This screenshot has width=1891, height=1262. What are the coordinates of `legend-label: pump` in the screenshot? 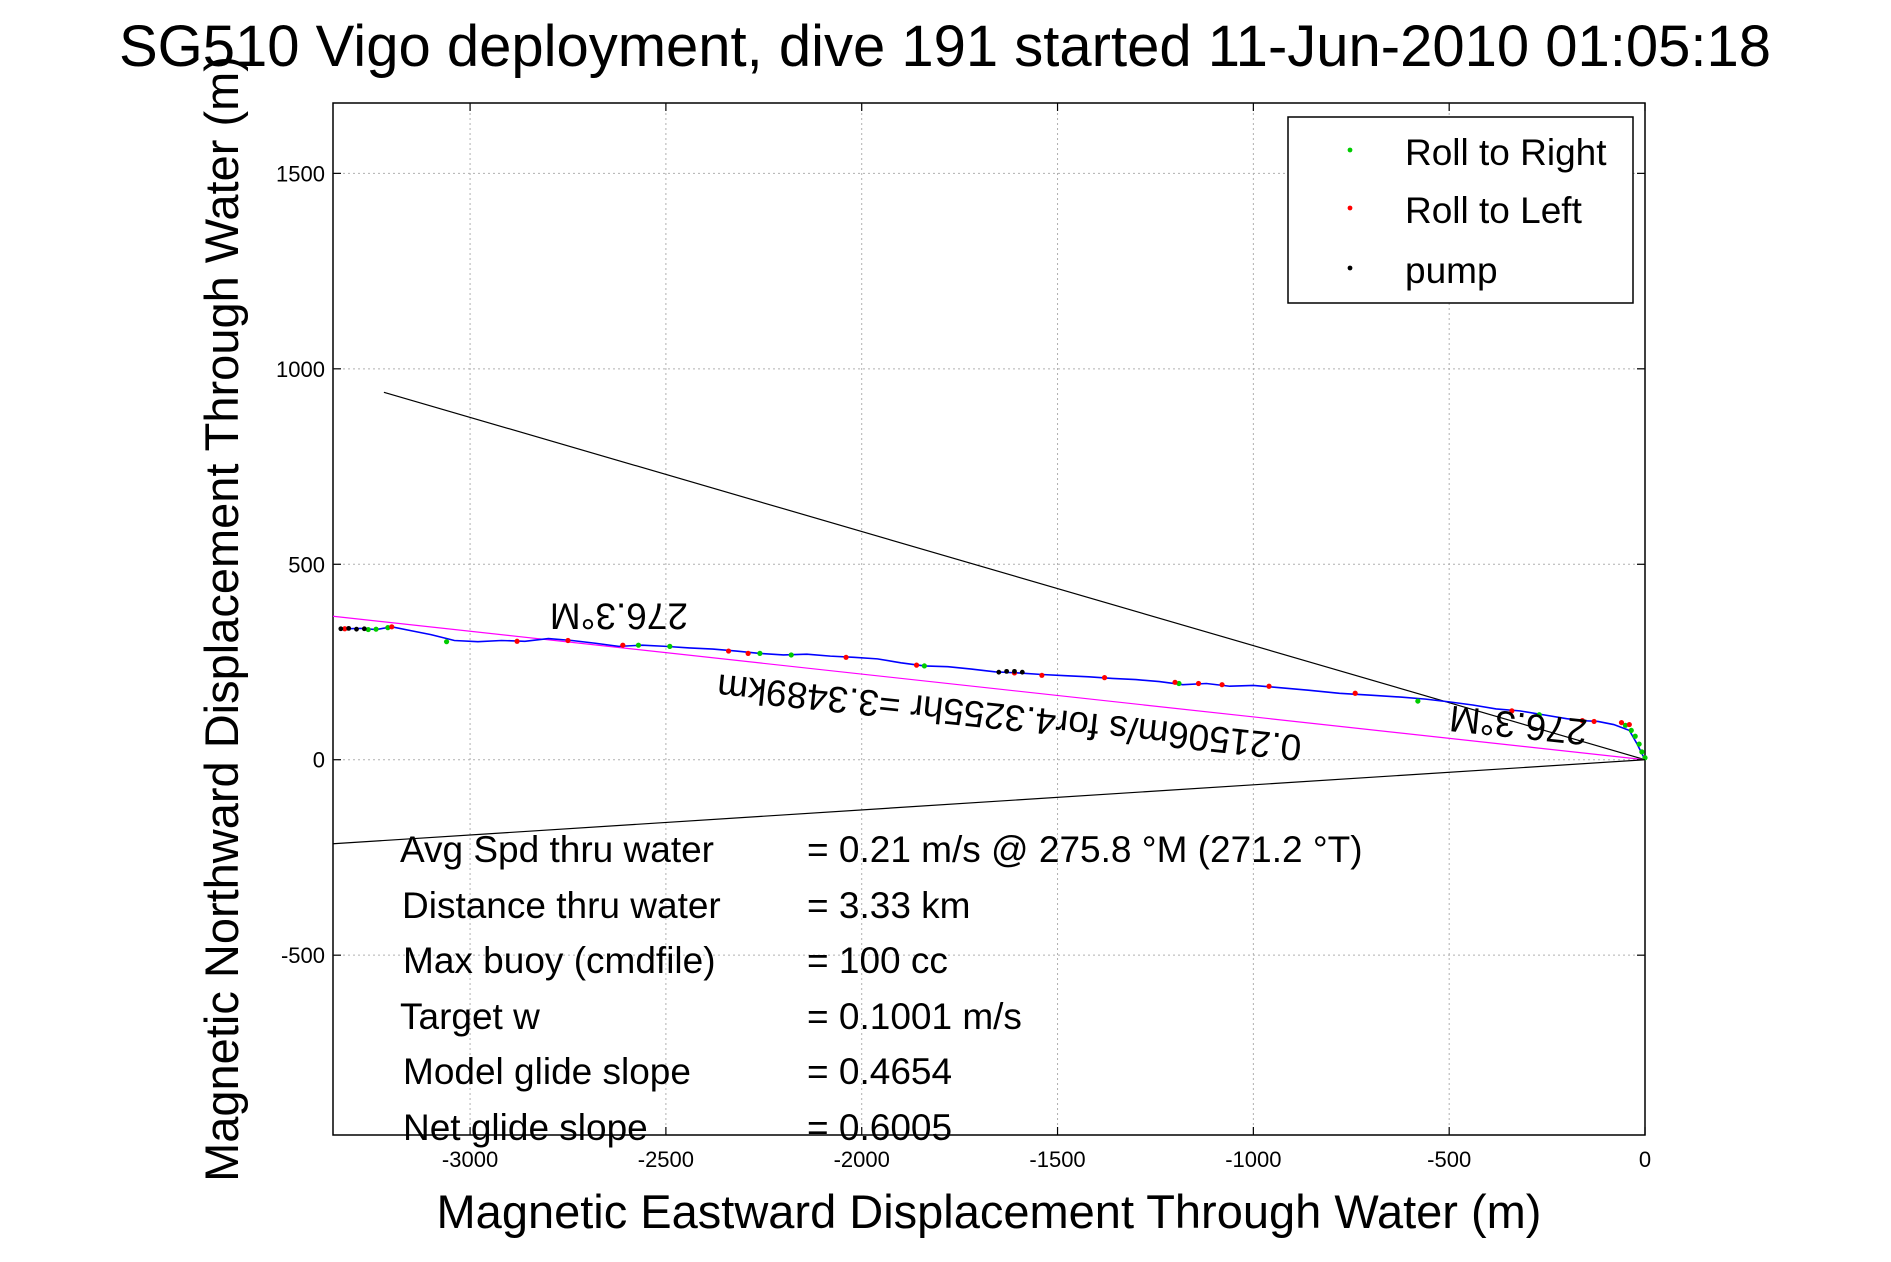 It's located at (1451, 270).